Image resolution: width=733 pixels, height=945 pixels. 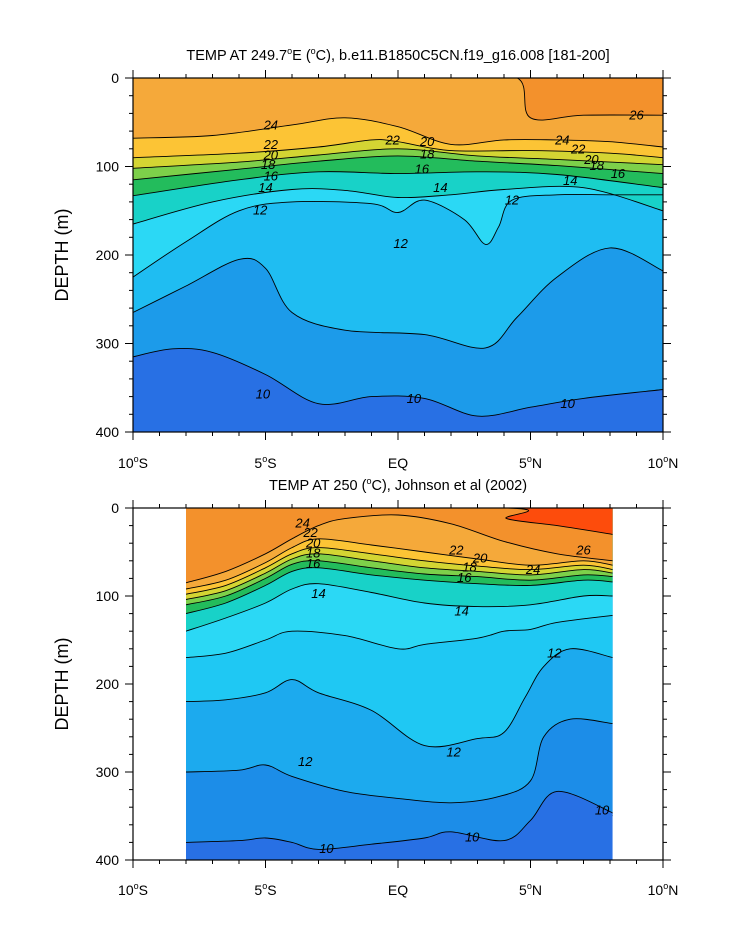 I want to click on chart-title: TEMP AT 250 (oC), Johnson et al (2002), so click(x=398, y=485).